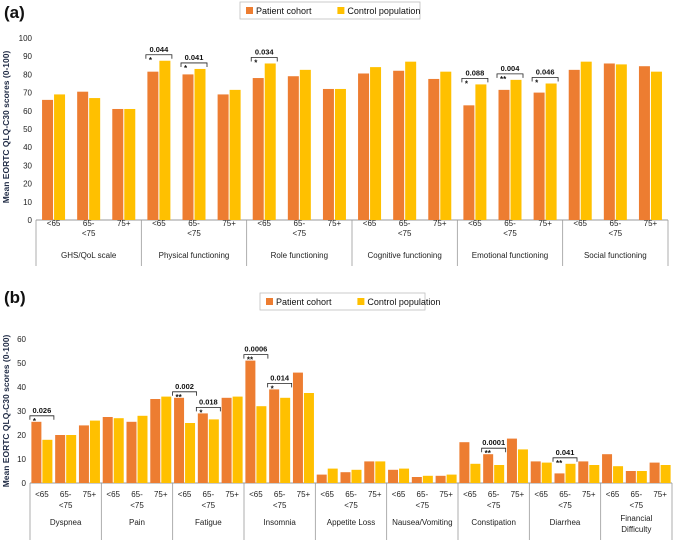  Describe the element at coordinates (636, 529) in the screenshot. I see `group-label: Difficulty` at that location.